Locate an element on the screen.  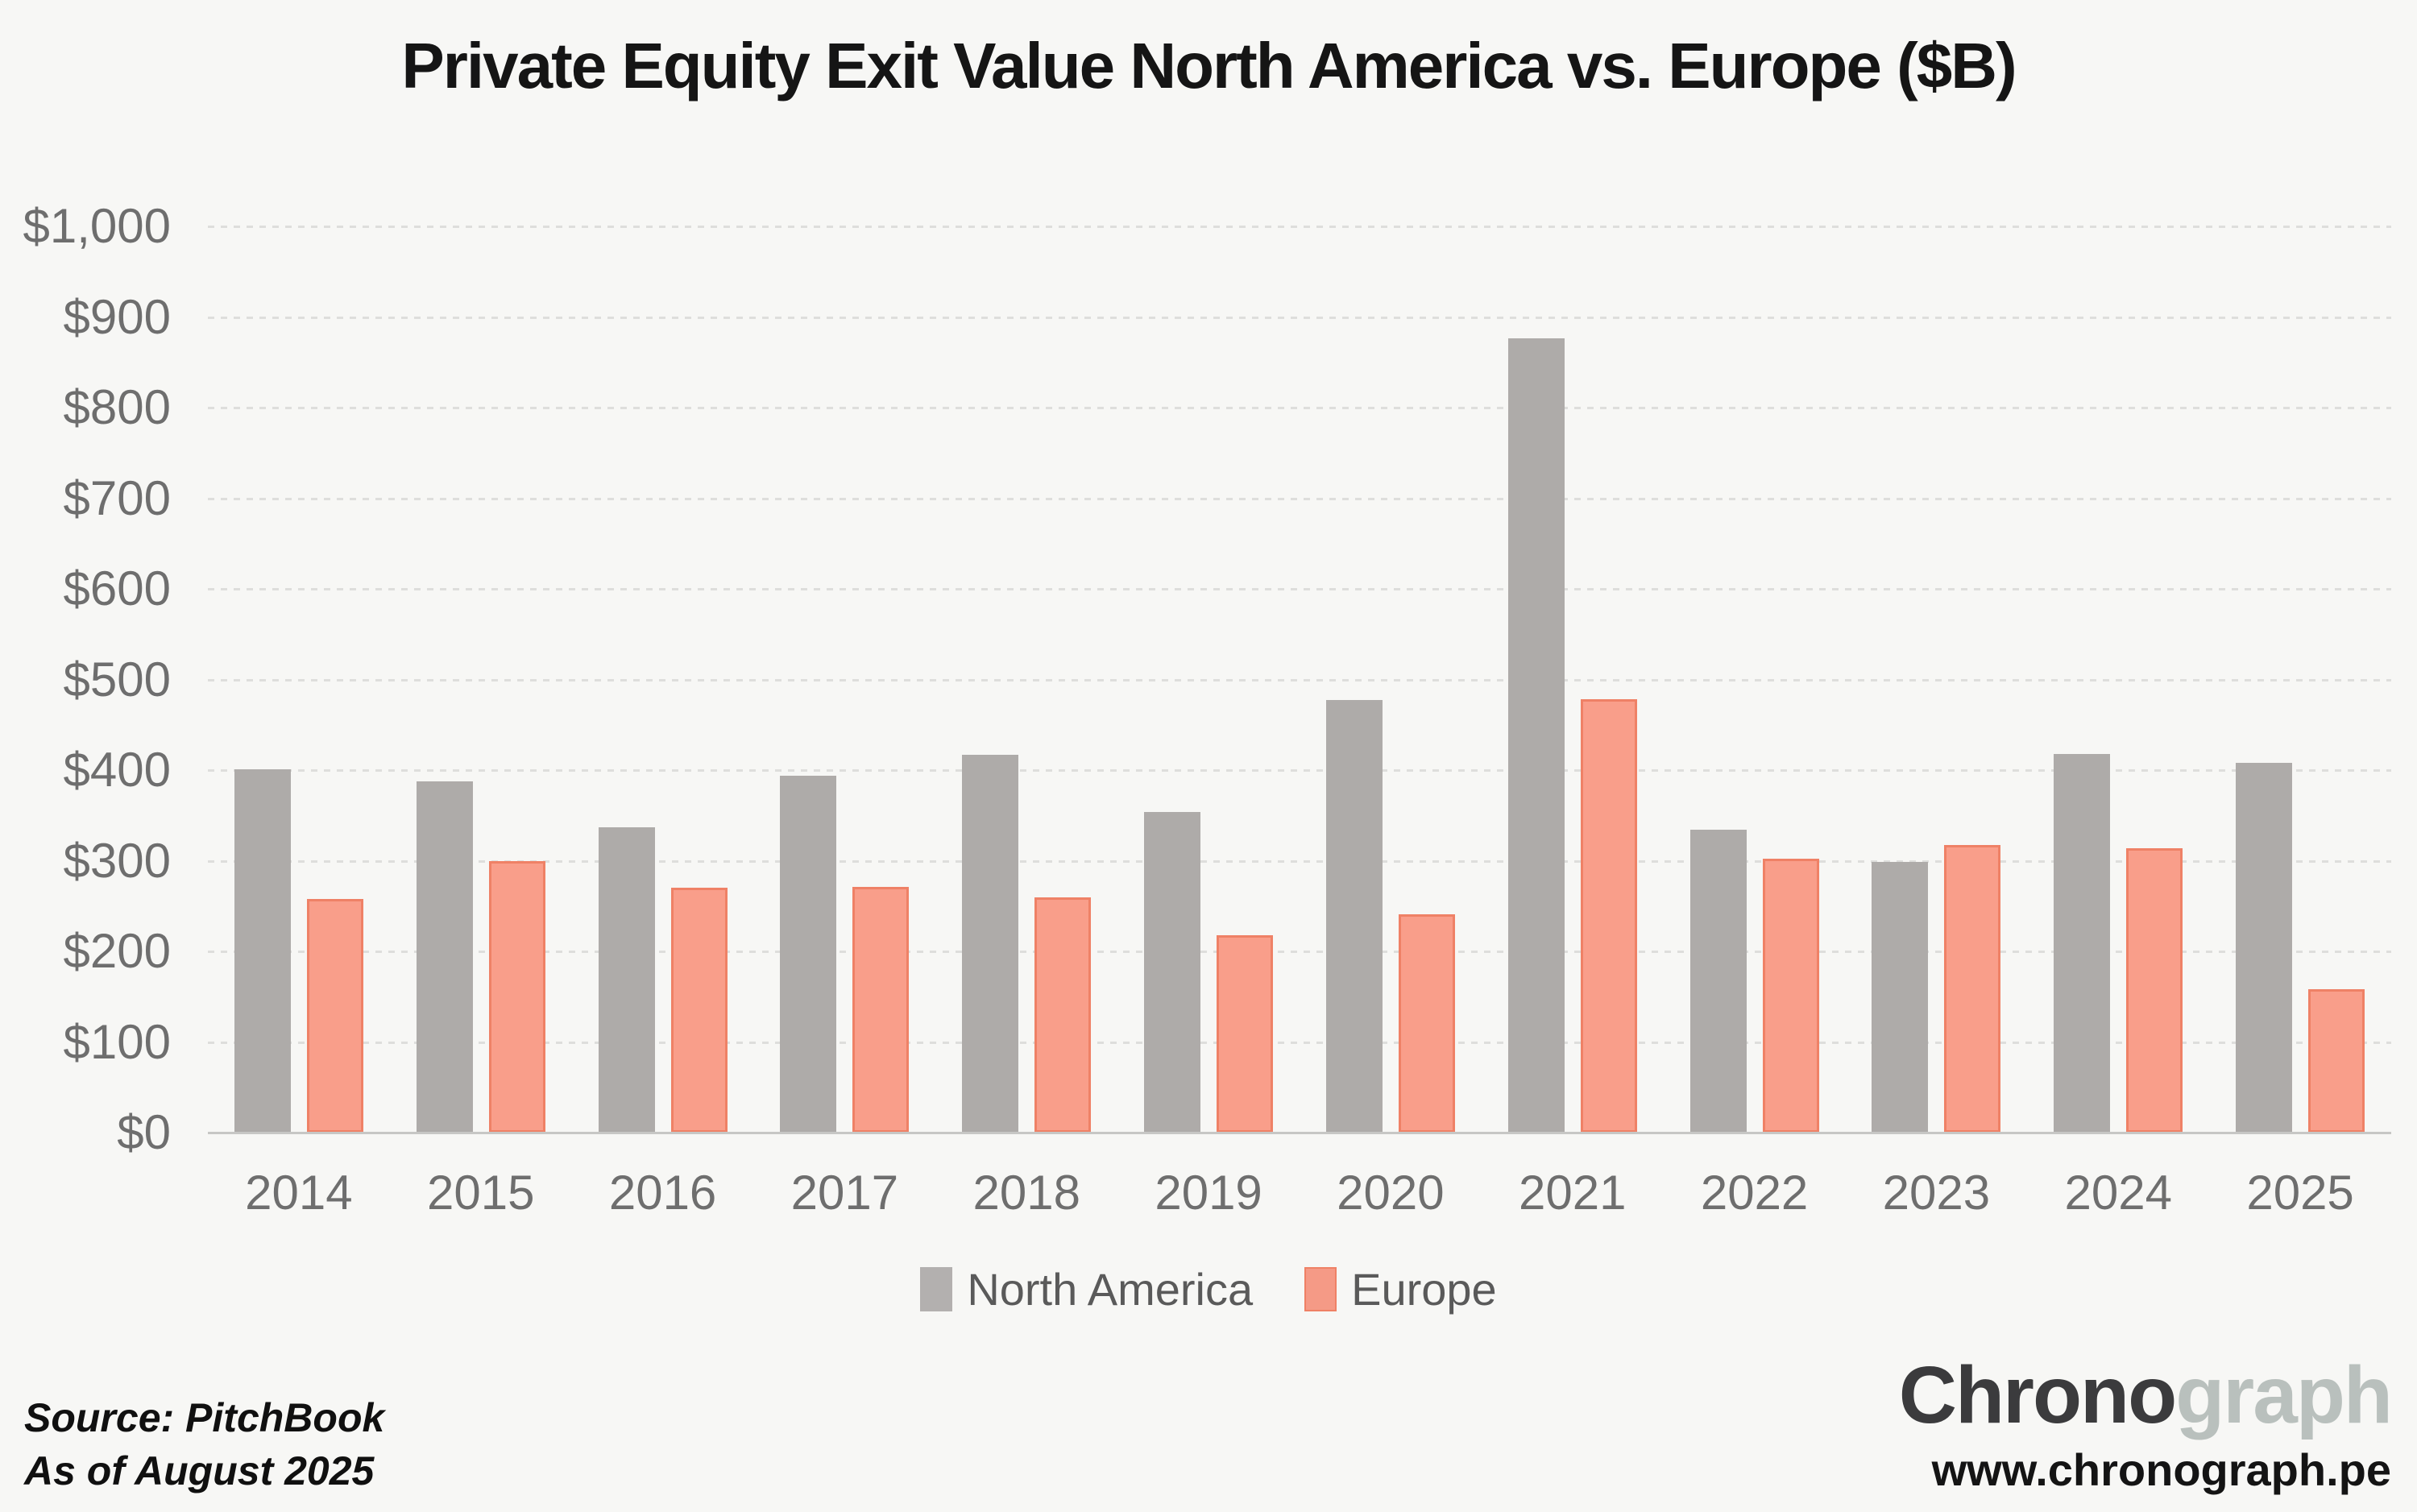
source-line-2: As of August 2025 is located at coordinates (199, 1471).